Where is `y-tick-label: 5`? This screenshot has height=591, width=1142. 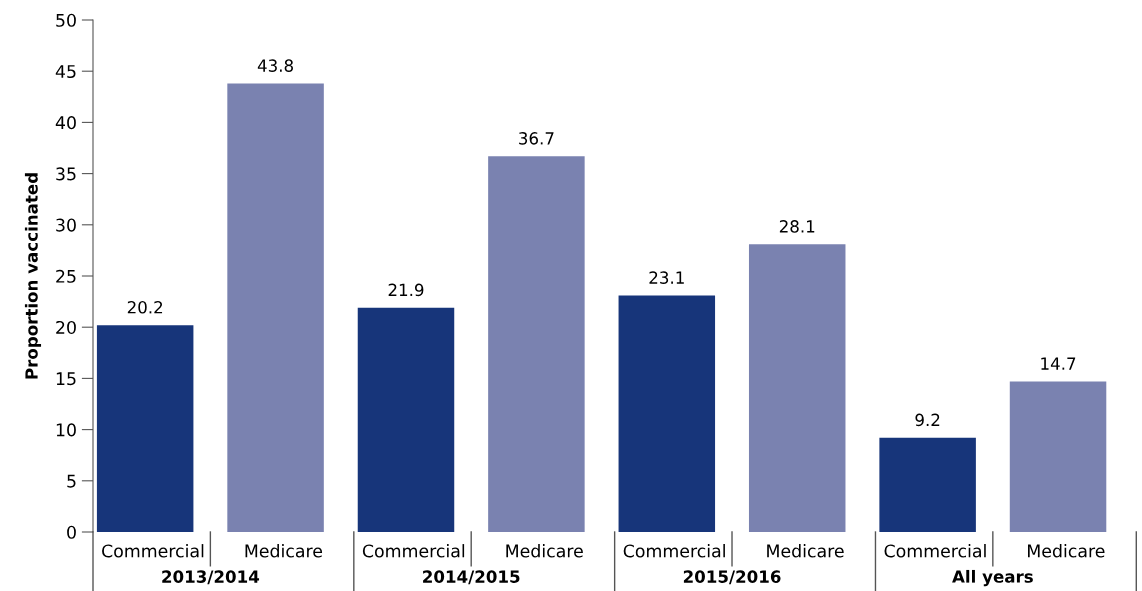
y-tick-label: 5 is located at coordinates (71, 481).